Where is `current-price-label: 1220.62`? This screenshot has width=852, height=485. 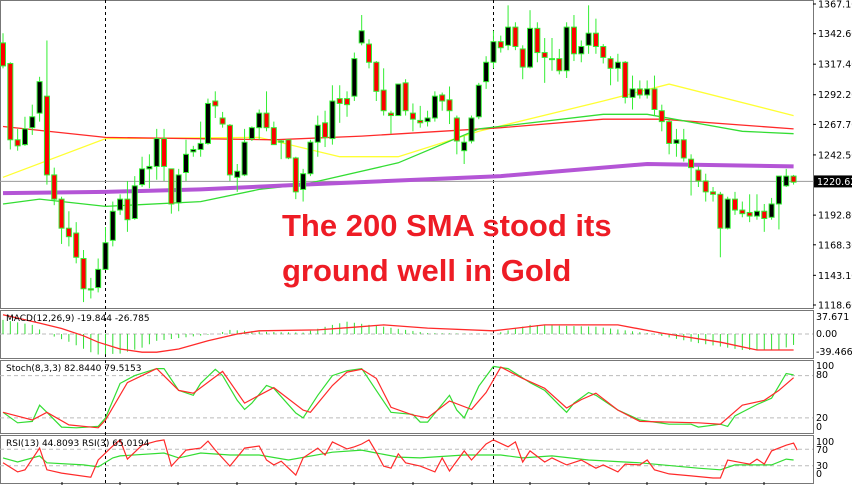 current-price-label: 1220.62 is located at coordinates (834, 182).